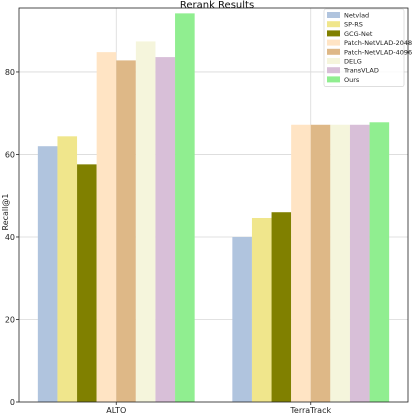  What do you see at coordinates (47, 274) in the screenshot?
I see `bar-netvlad-alto` at bounding box center [47, 274].